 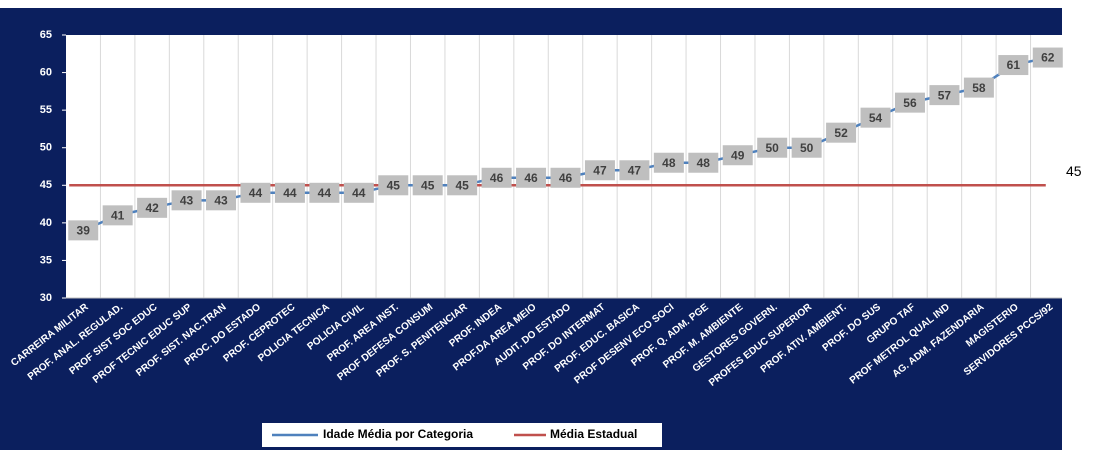 I want to click on data-label: 54, so click(x=876, y=118).